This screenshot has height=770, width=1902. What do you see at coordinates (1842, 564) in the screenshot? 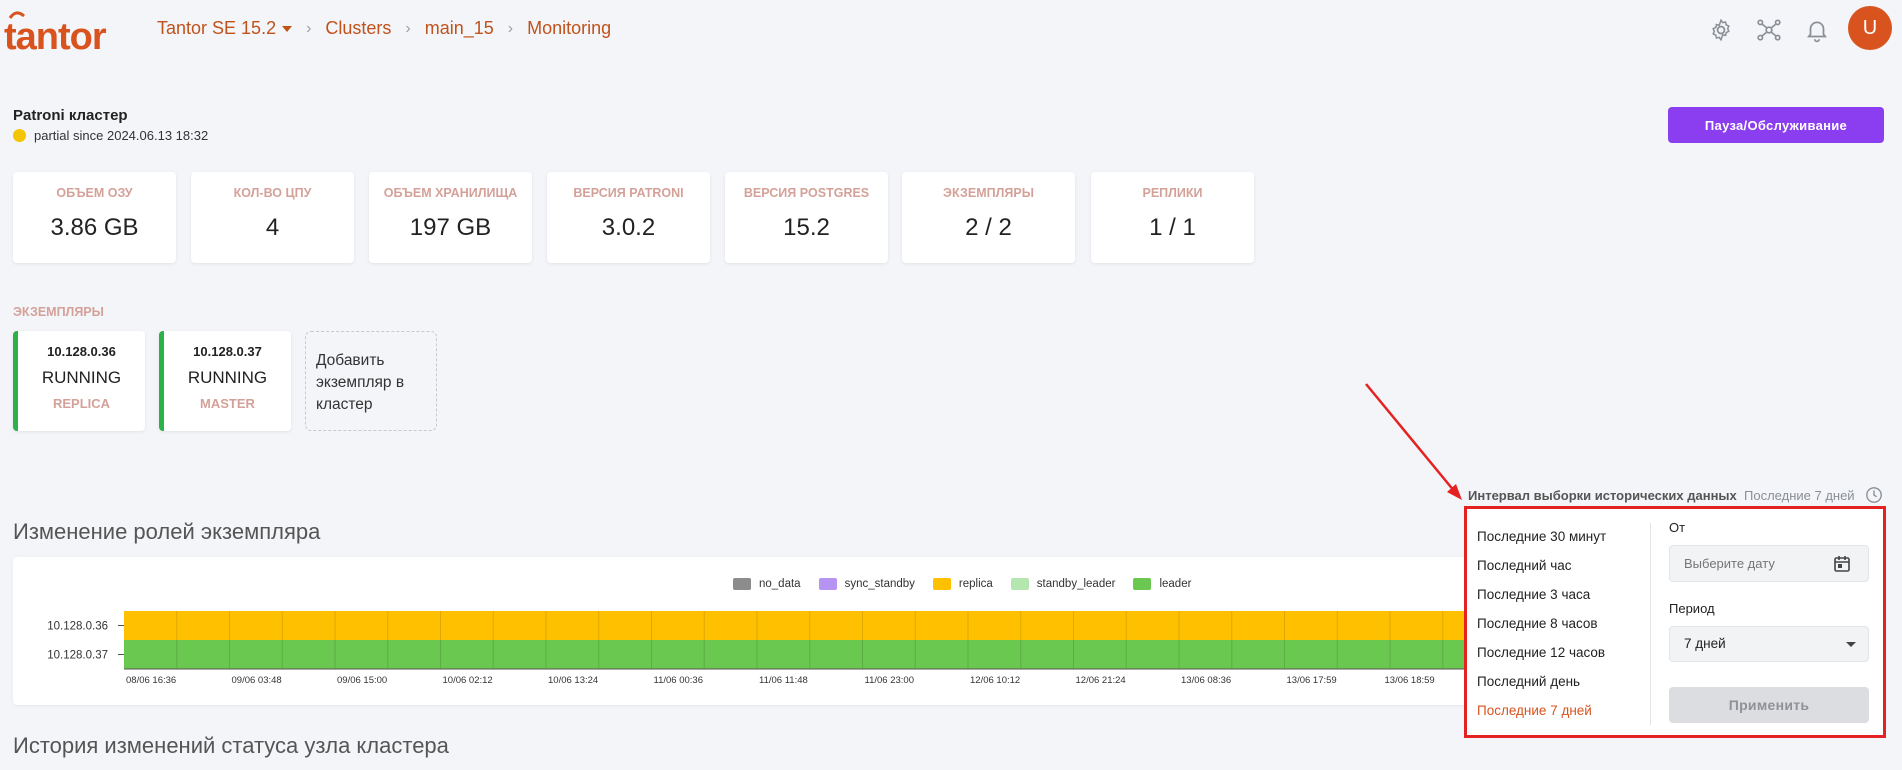
I see `calendar-icon` at bounding box center [1842, 564].